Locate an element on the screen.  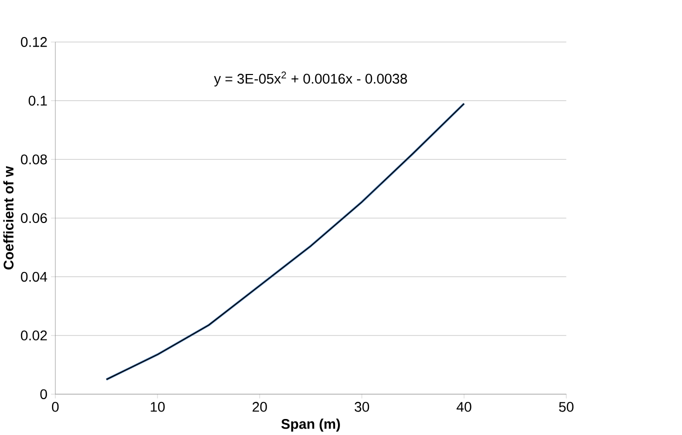
y-tick-label: 0.12 is located at coordinates (33, 41).